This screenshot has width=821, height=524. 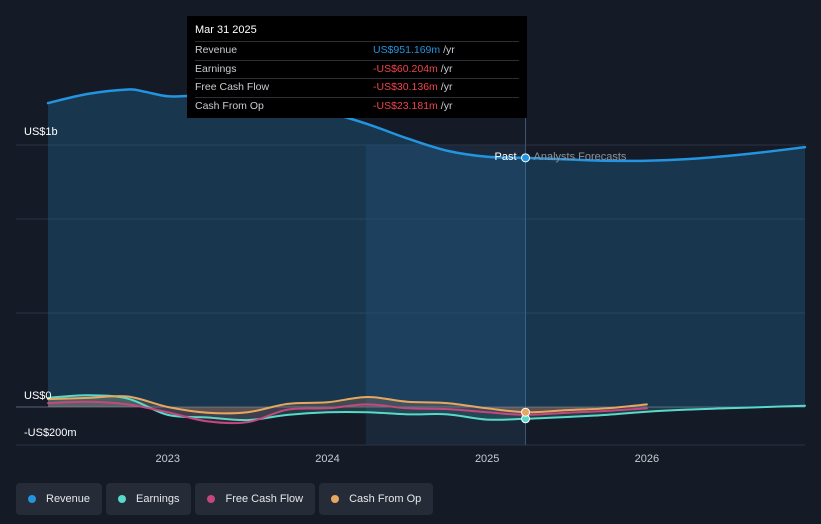 I want to click on tooltip-label: Revenue, so click(x=216, y=50).